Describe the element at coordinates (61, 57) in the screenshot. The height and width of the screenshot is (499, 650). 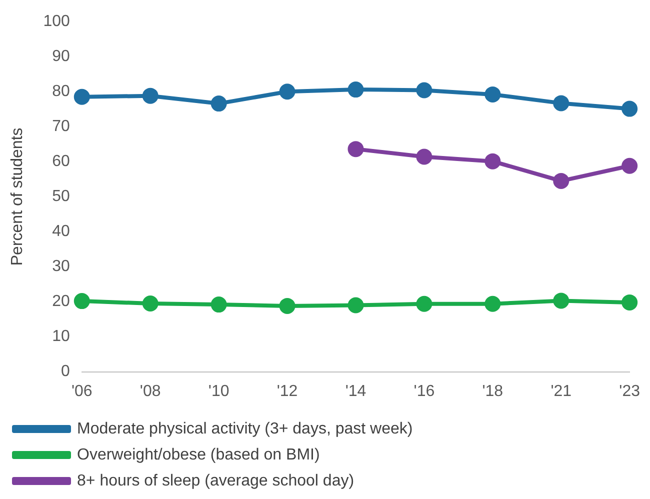
I see `y-tick-label: 90` at that location.